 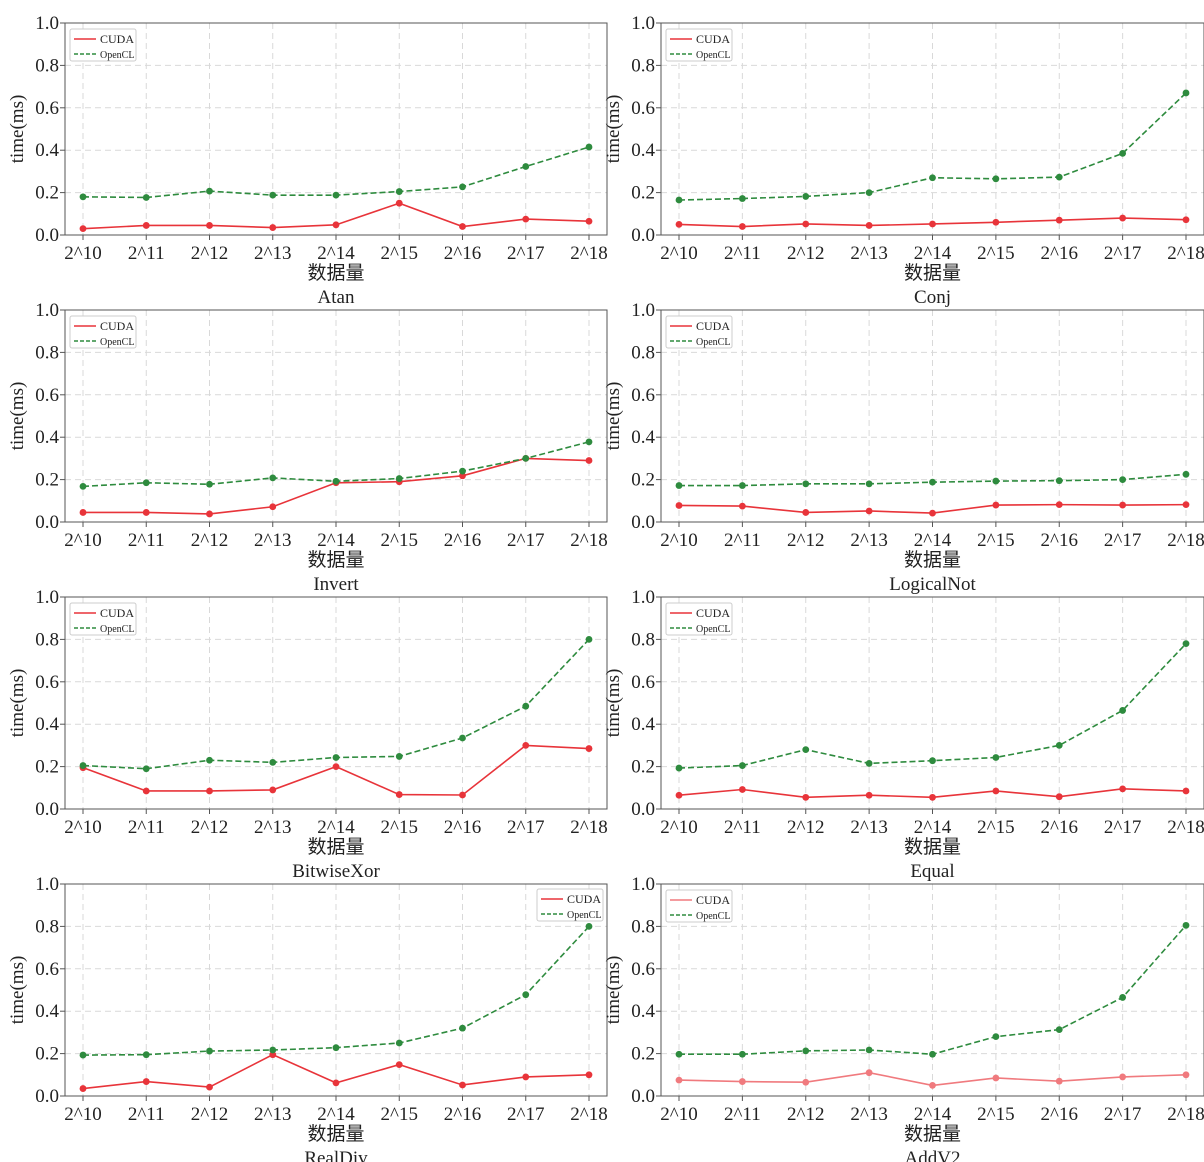 I want to click on x-axis-label: 数据量, so click(x=932, y=273).